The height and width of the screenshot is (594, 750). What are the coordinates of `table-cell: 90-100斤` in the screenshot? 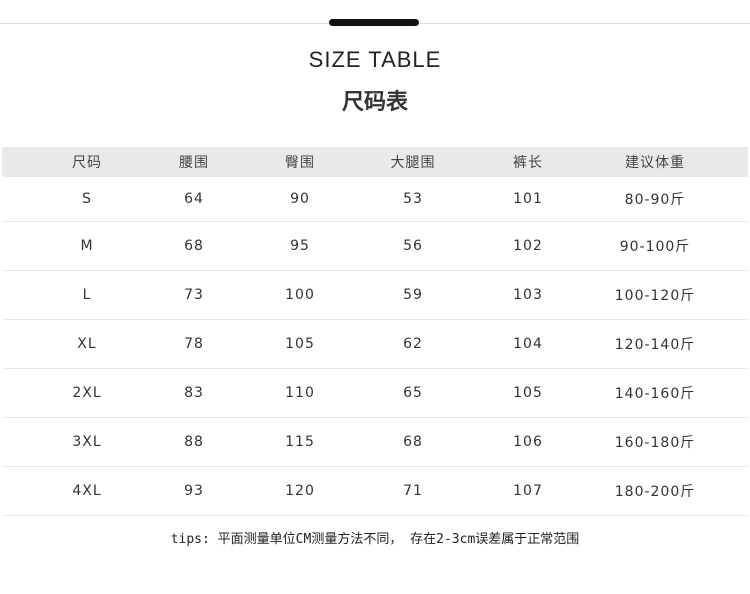 It's located at (655, 247).